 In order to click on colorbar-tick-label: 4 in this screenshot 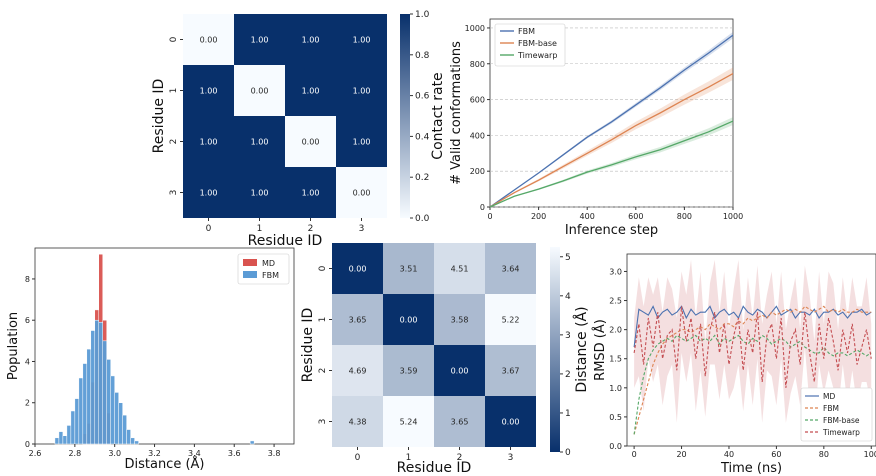, I will do `click(568, 297)`.